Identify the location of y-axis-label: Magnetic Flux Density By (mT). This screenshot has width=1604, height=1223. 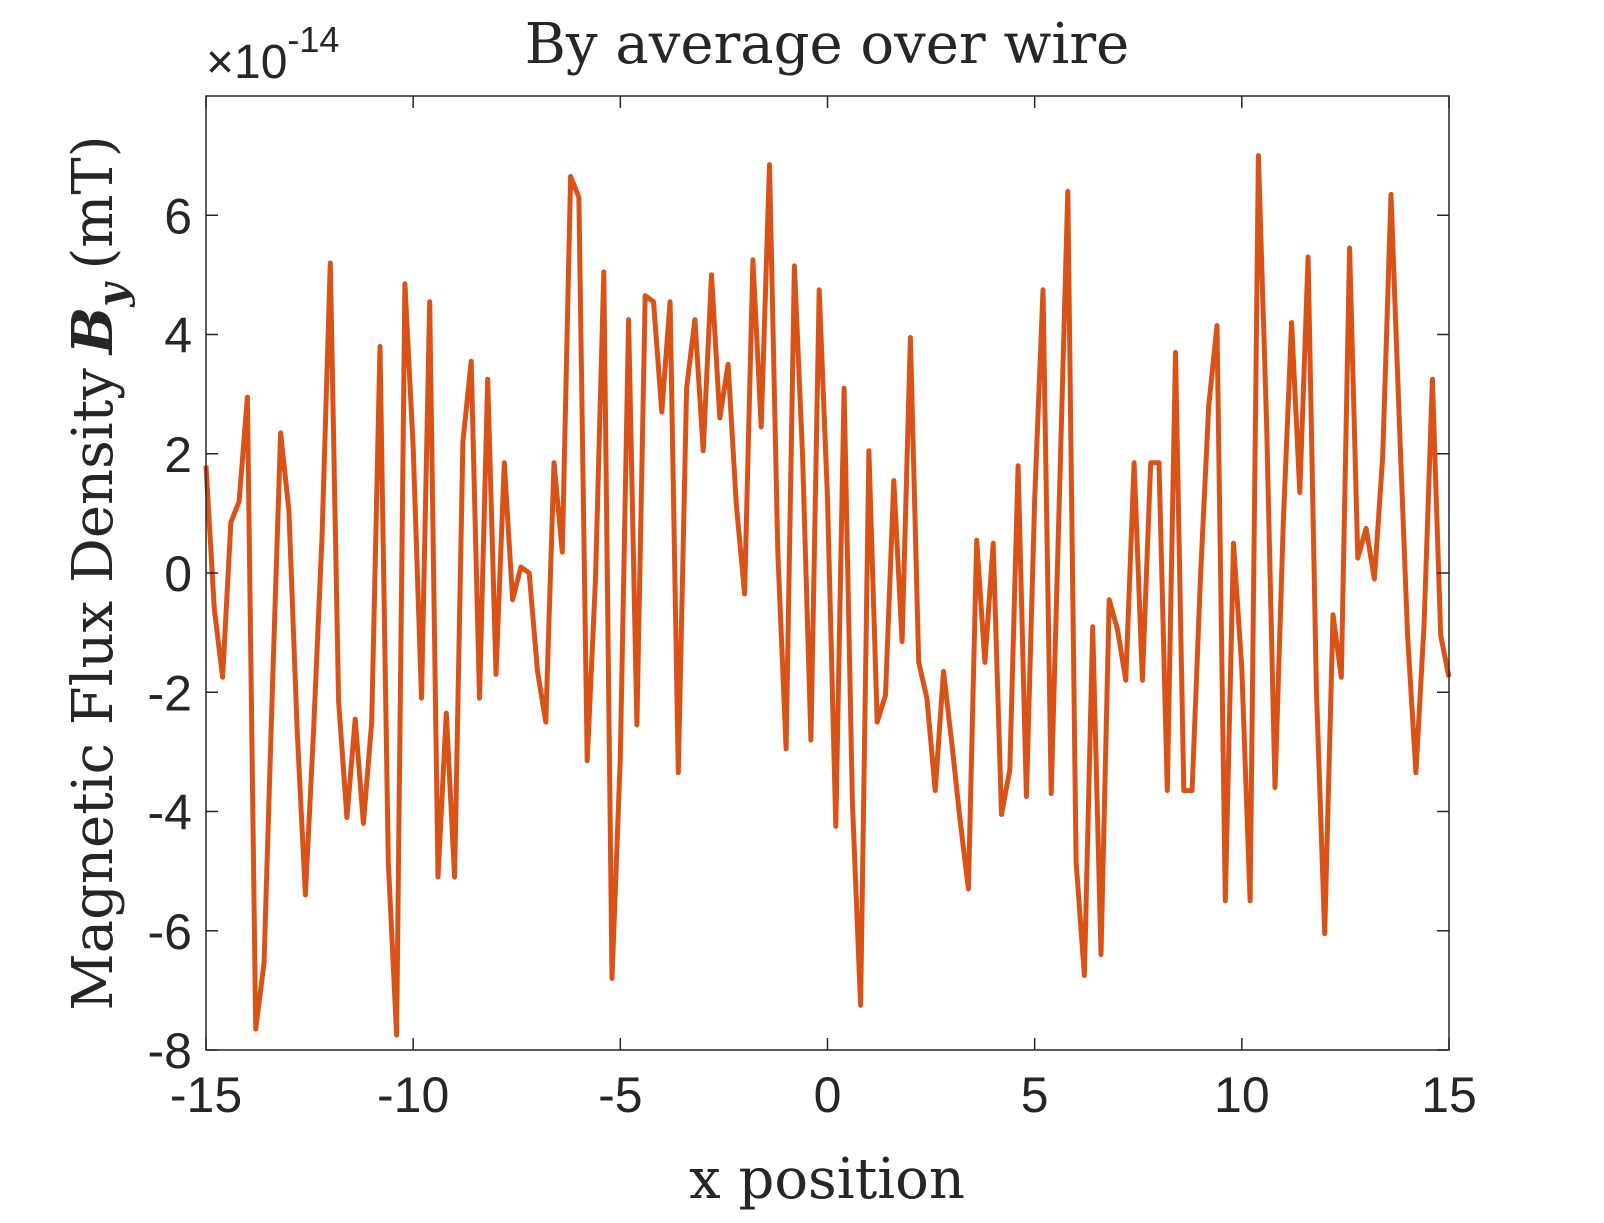
(98, 572).